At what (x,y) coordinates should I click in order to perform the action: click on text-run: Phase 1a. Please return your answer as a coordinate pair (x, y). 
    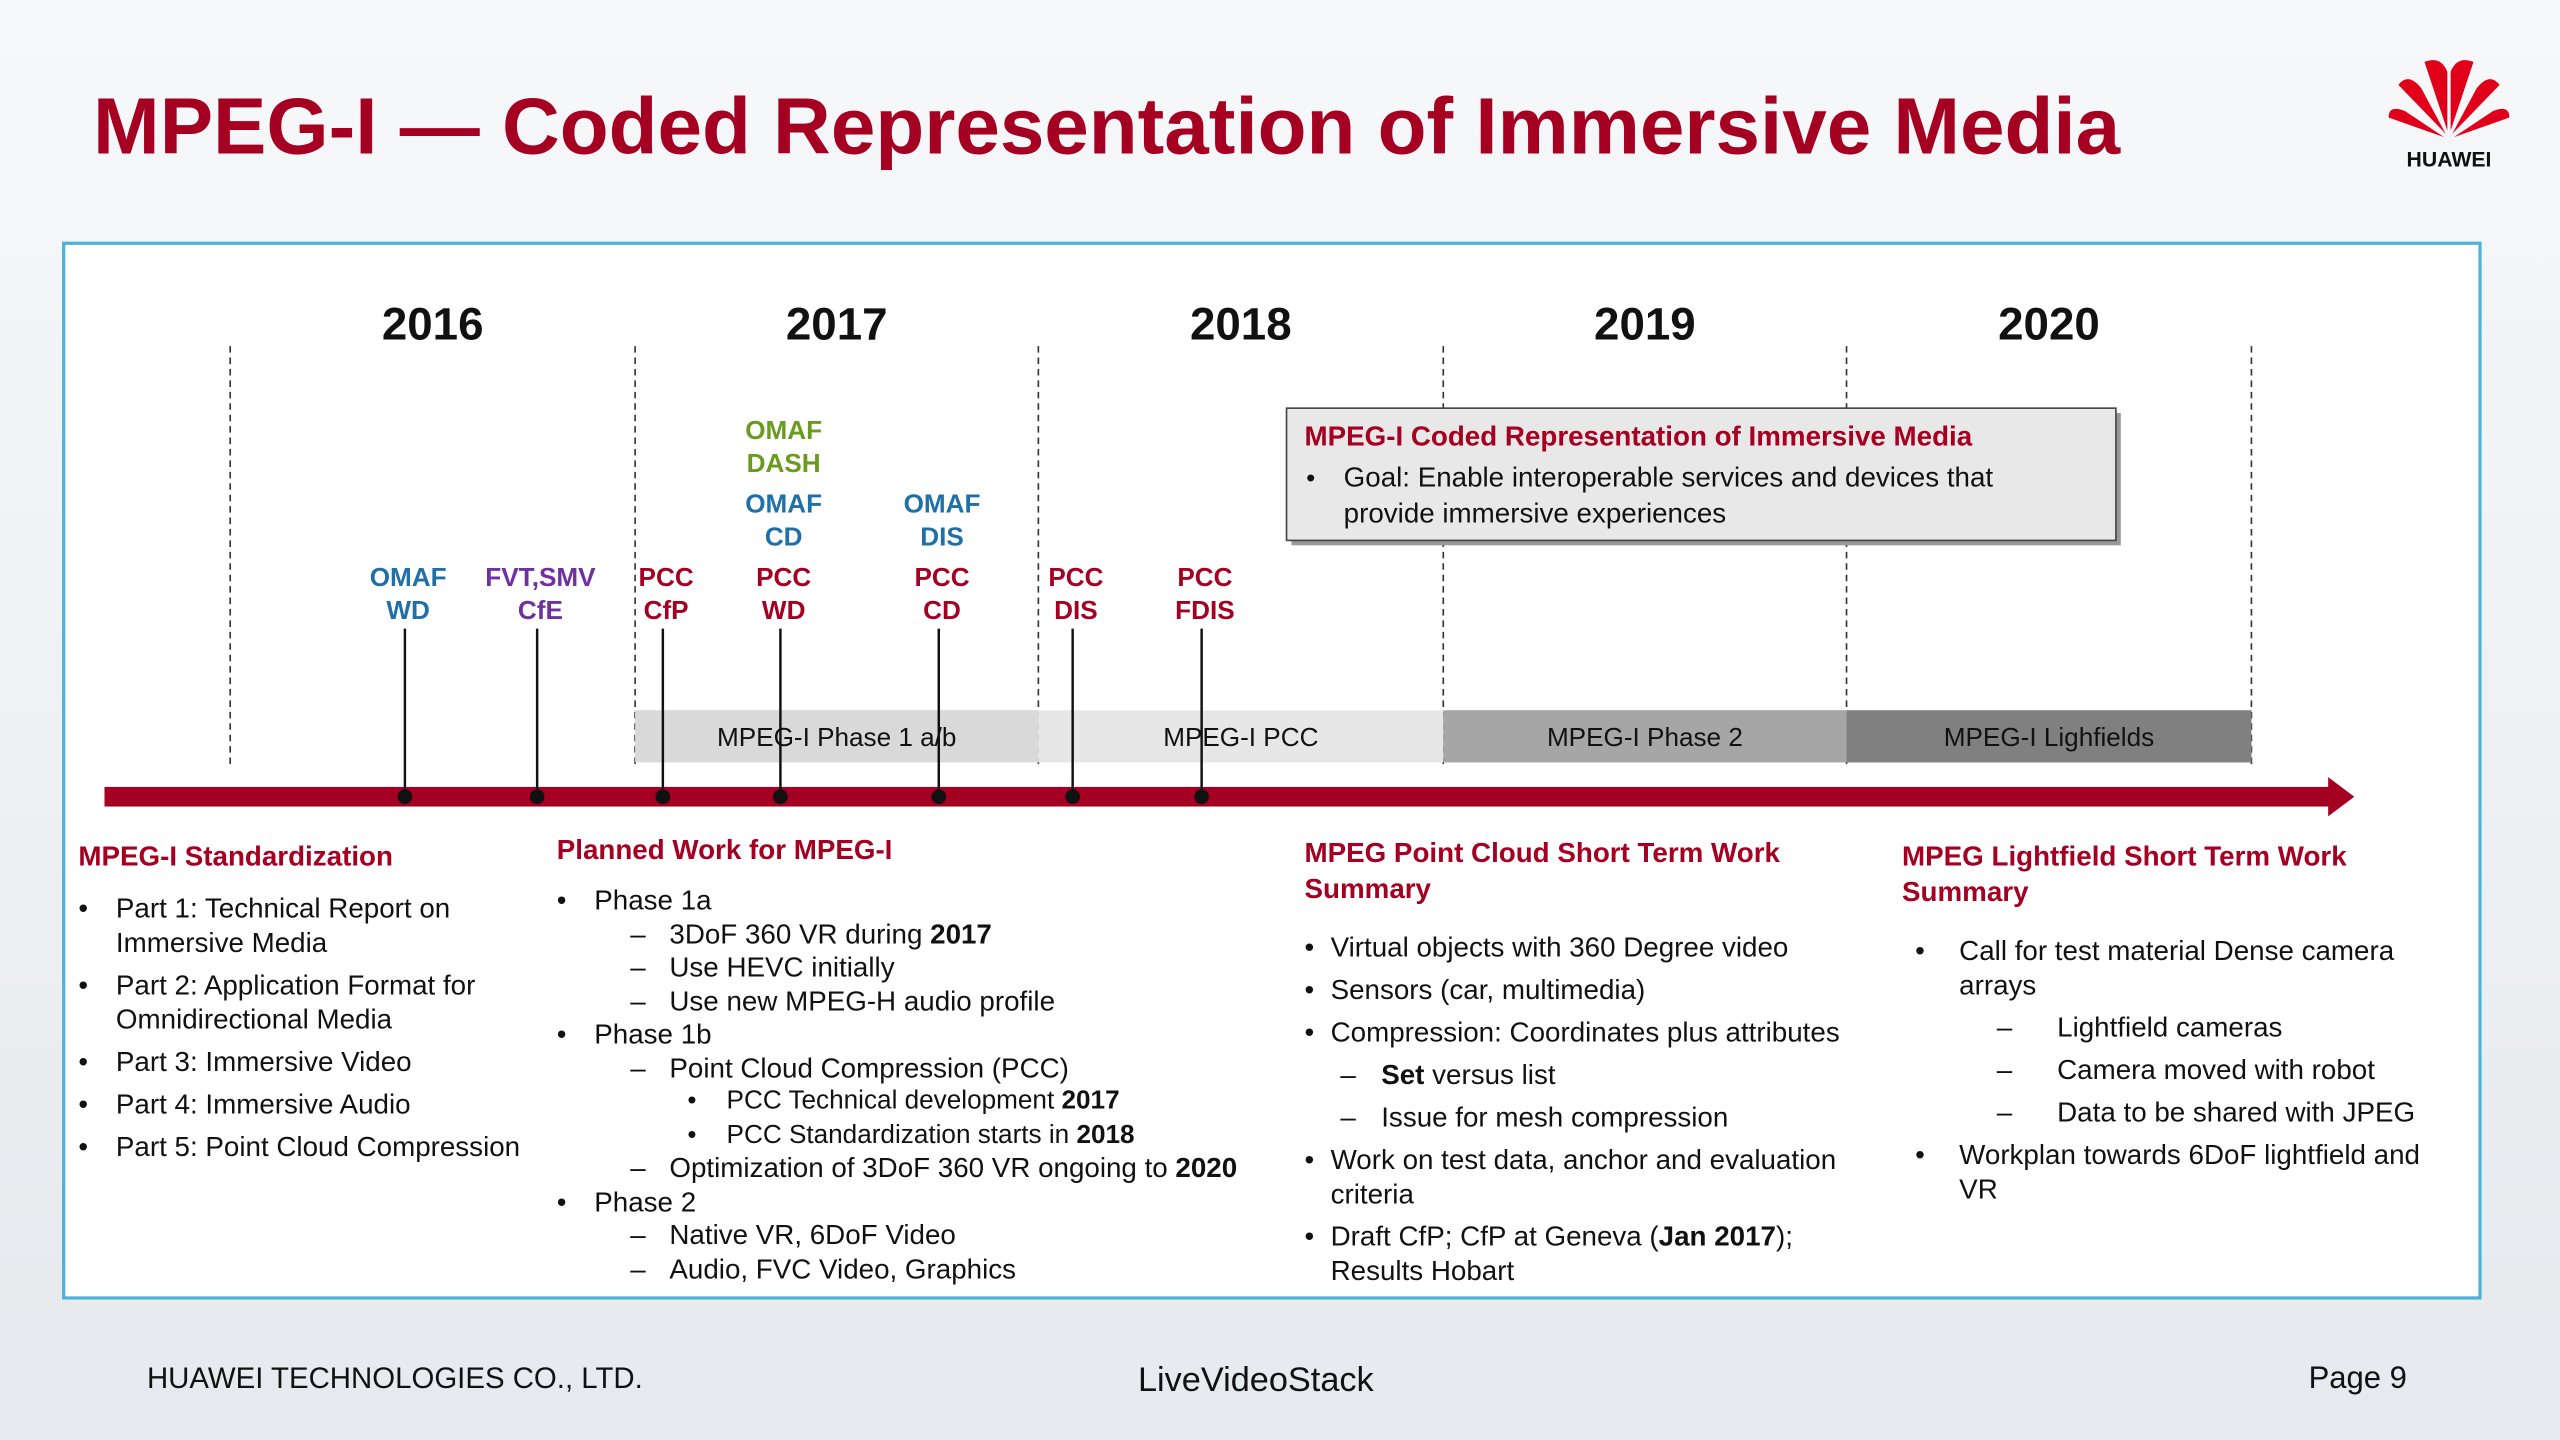
    Looking at the image, I should click on (653, 900).